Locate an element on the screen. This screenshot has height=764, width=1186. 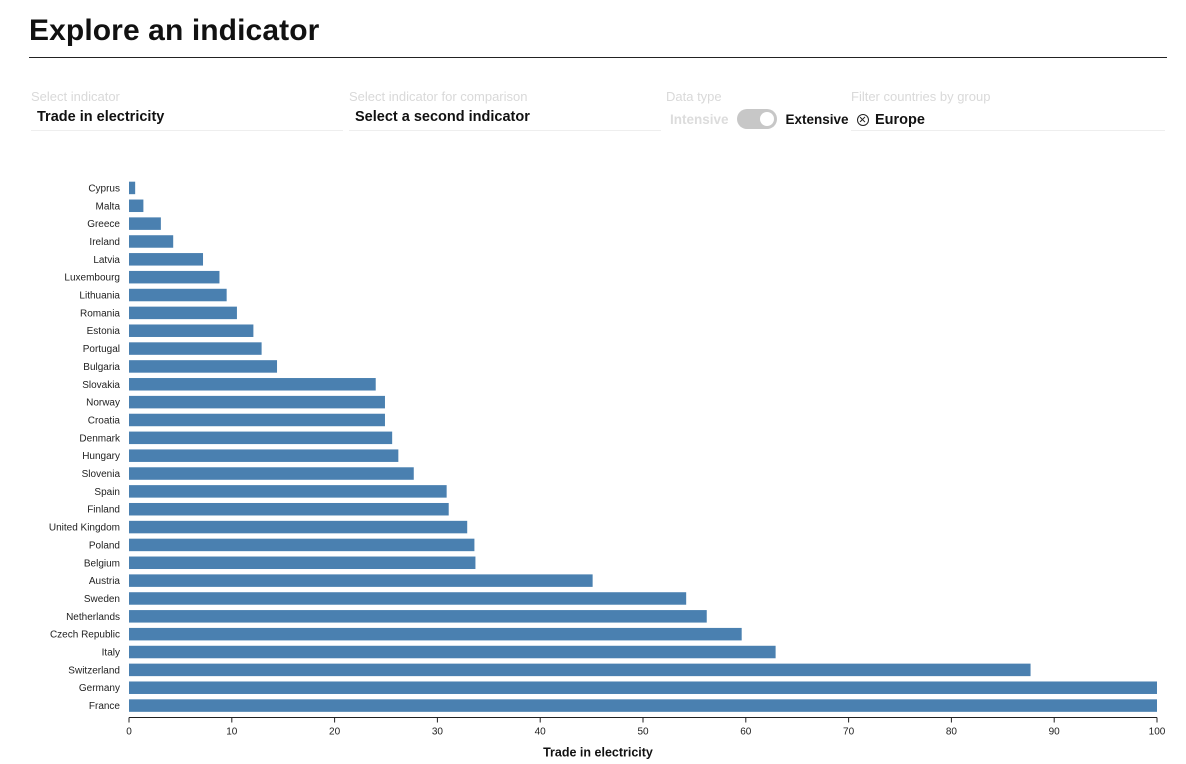
y-tick-label-4: Latvia is located at coordinates (106, 260).